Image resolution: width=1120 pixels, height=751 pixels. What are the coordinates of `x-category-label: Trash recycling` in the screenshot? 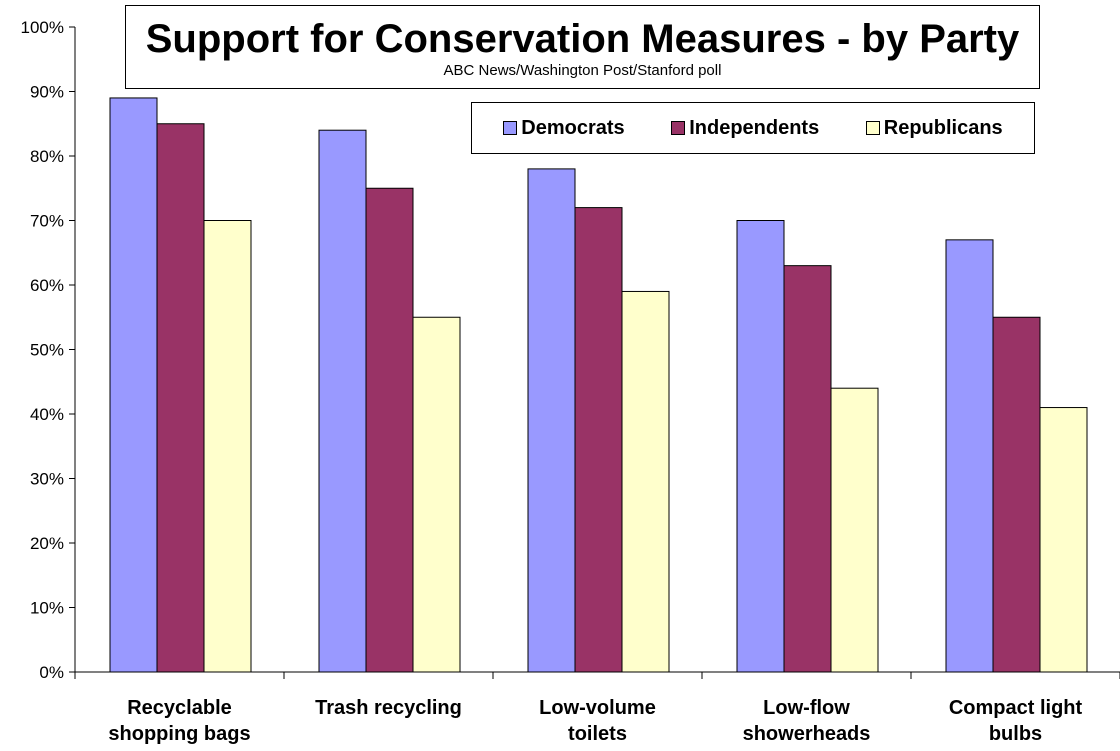 It's located at (388, 708).